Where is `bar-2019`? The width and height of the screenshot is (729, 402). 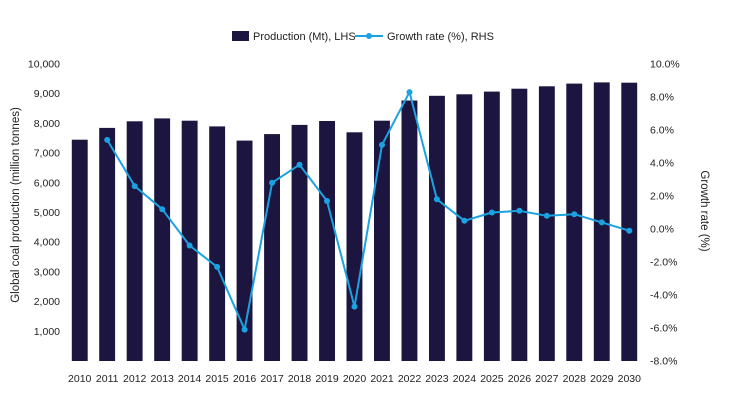
bar-2019 is located at coordinates (327, 241).